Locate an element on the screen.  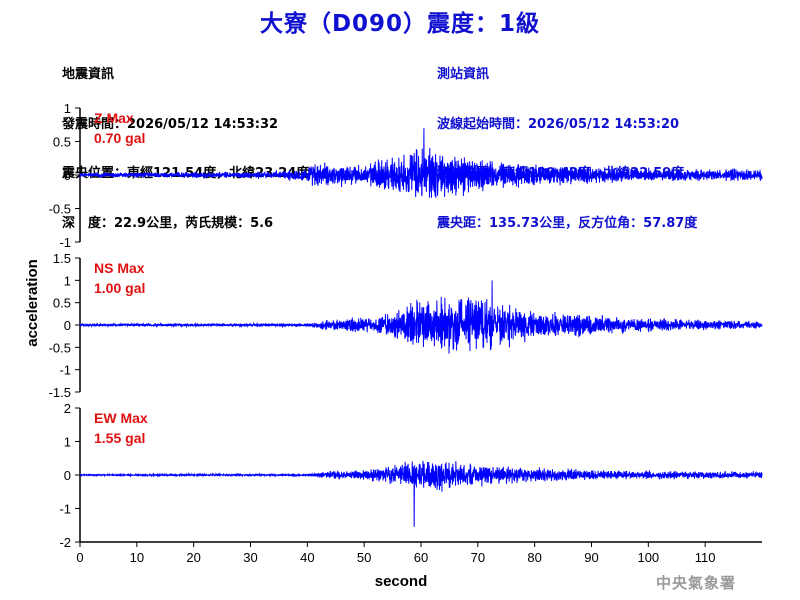
x-tick-label: 40 is located at coordinates (307, 557).